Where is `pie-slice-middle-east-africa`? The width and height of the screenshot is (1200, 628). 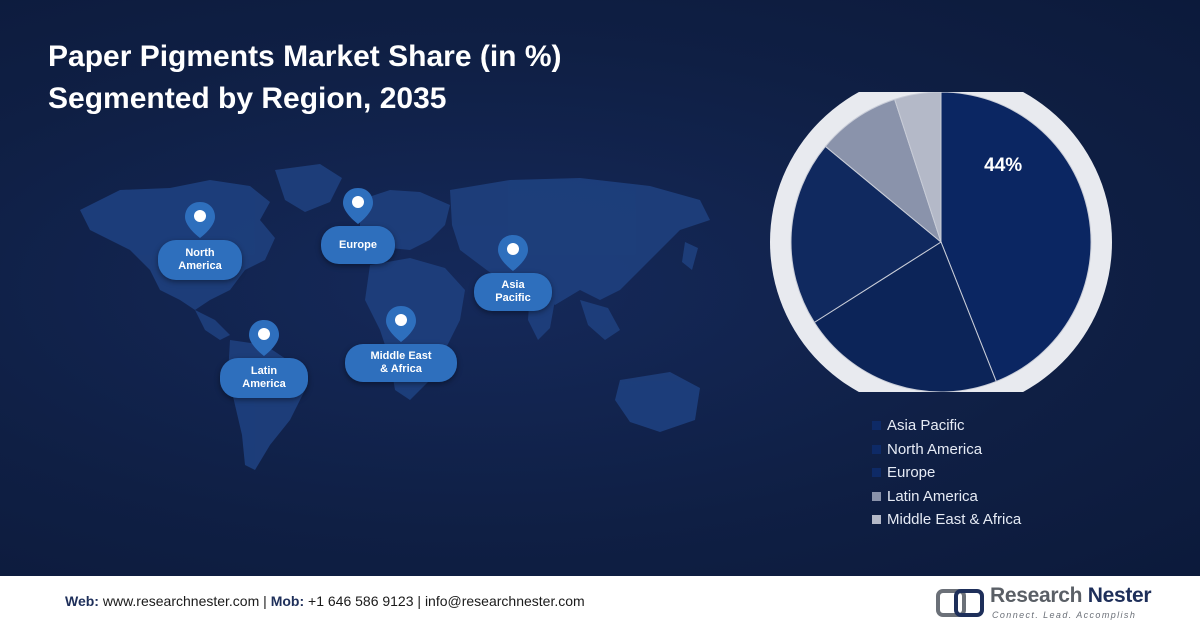 pie-slice-middle-east-africa is located at coordinates (918, 167).